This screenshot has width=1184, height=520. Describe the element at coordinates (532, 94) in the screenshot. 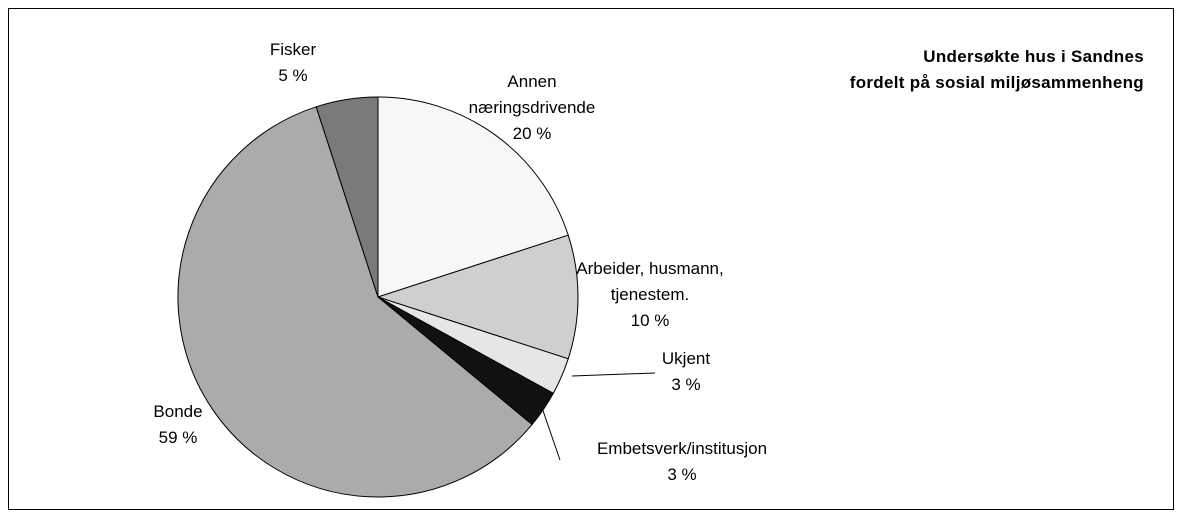

I see `slice-category: Annen næringsdrivende` at that location.